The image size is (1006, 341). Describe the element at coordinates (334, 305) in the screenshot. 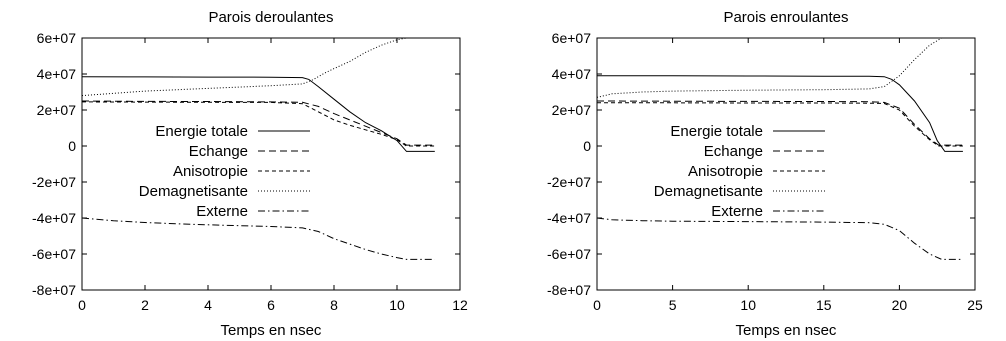

I see `x-tick-label: 8` at that location.